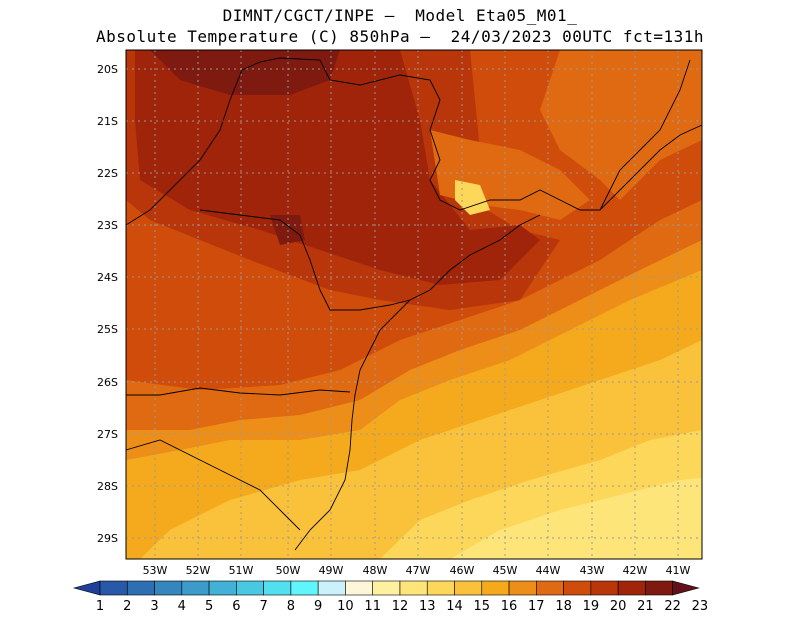 The image size is (800, 618). What do you see at coordinates (100, 606) in the screenshot?
I see `colorbar-label: 1` at bounding box center [100, 606].